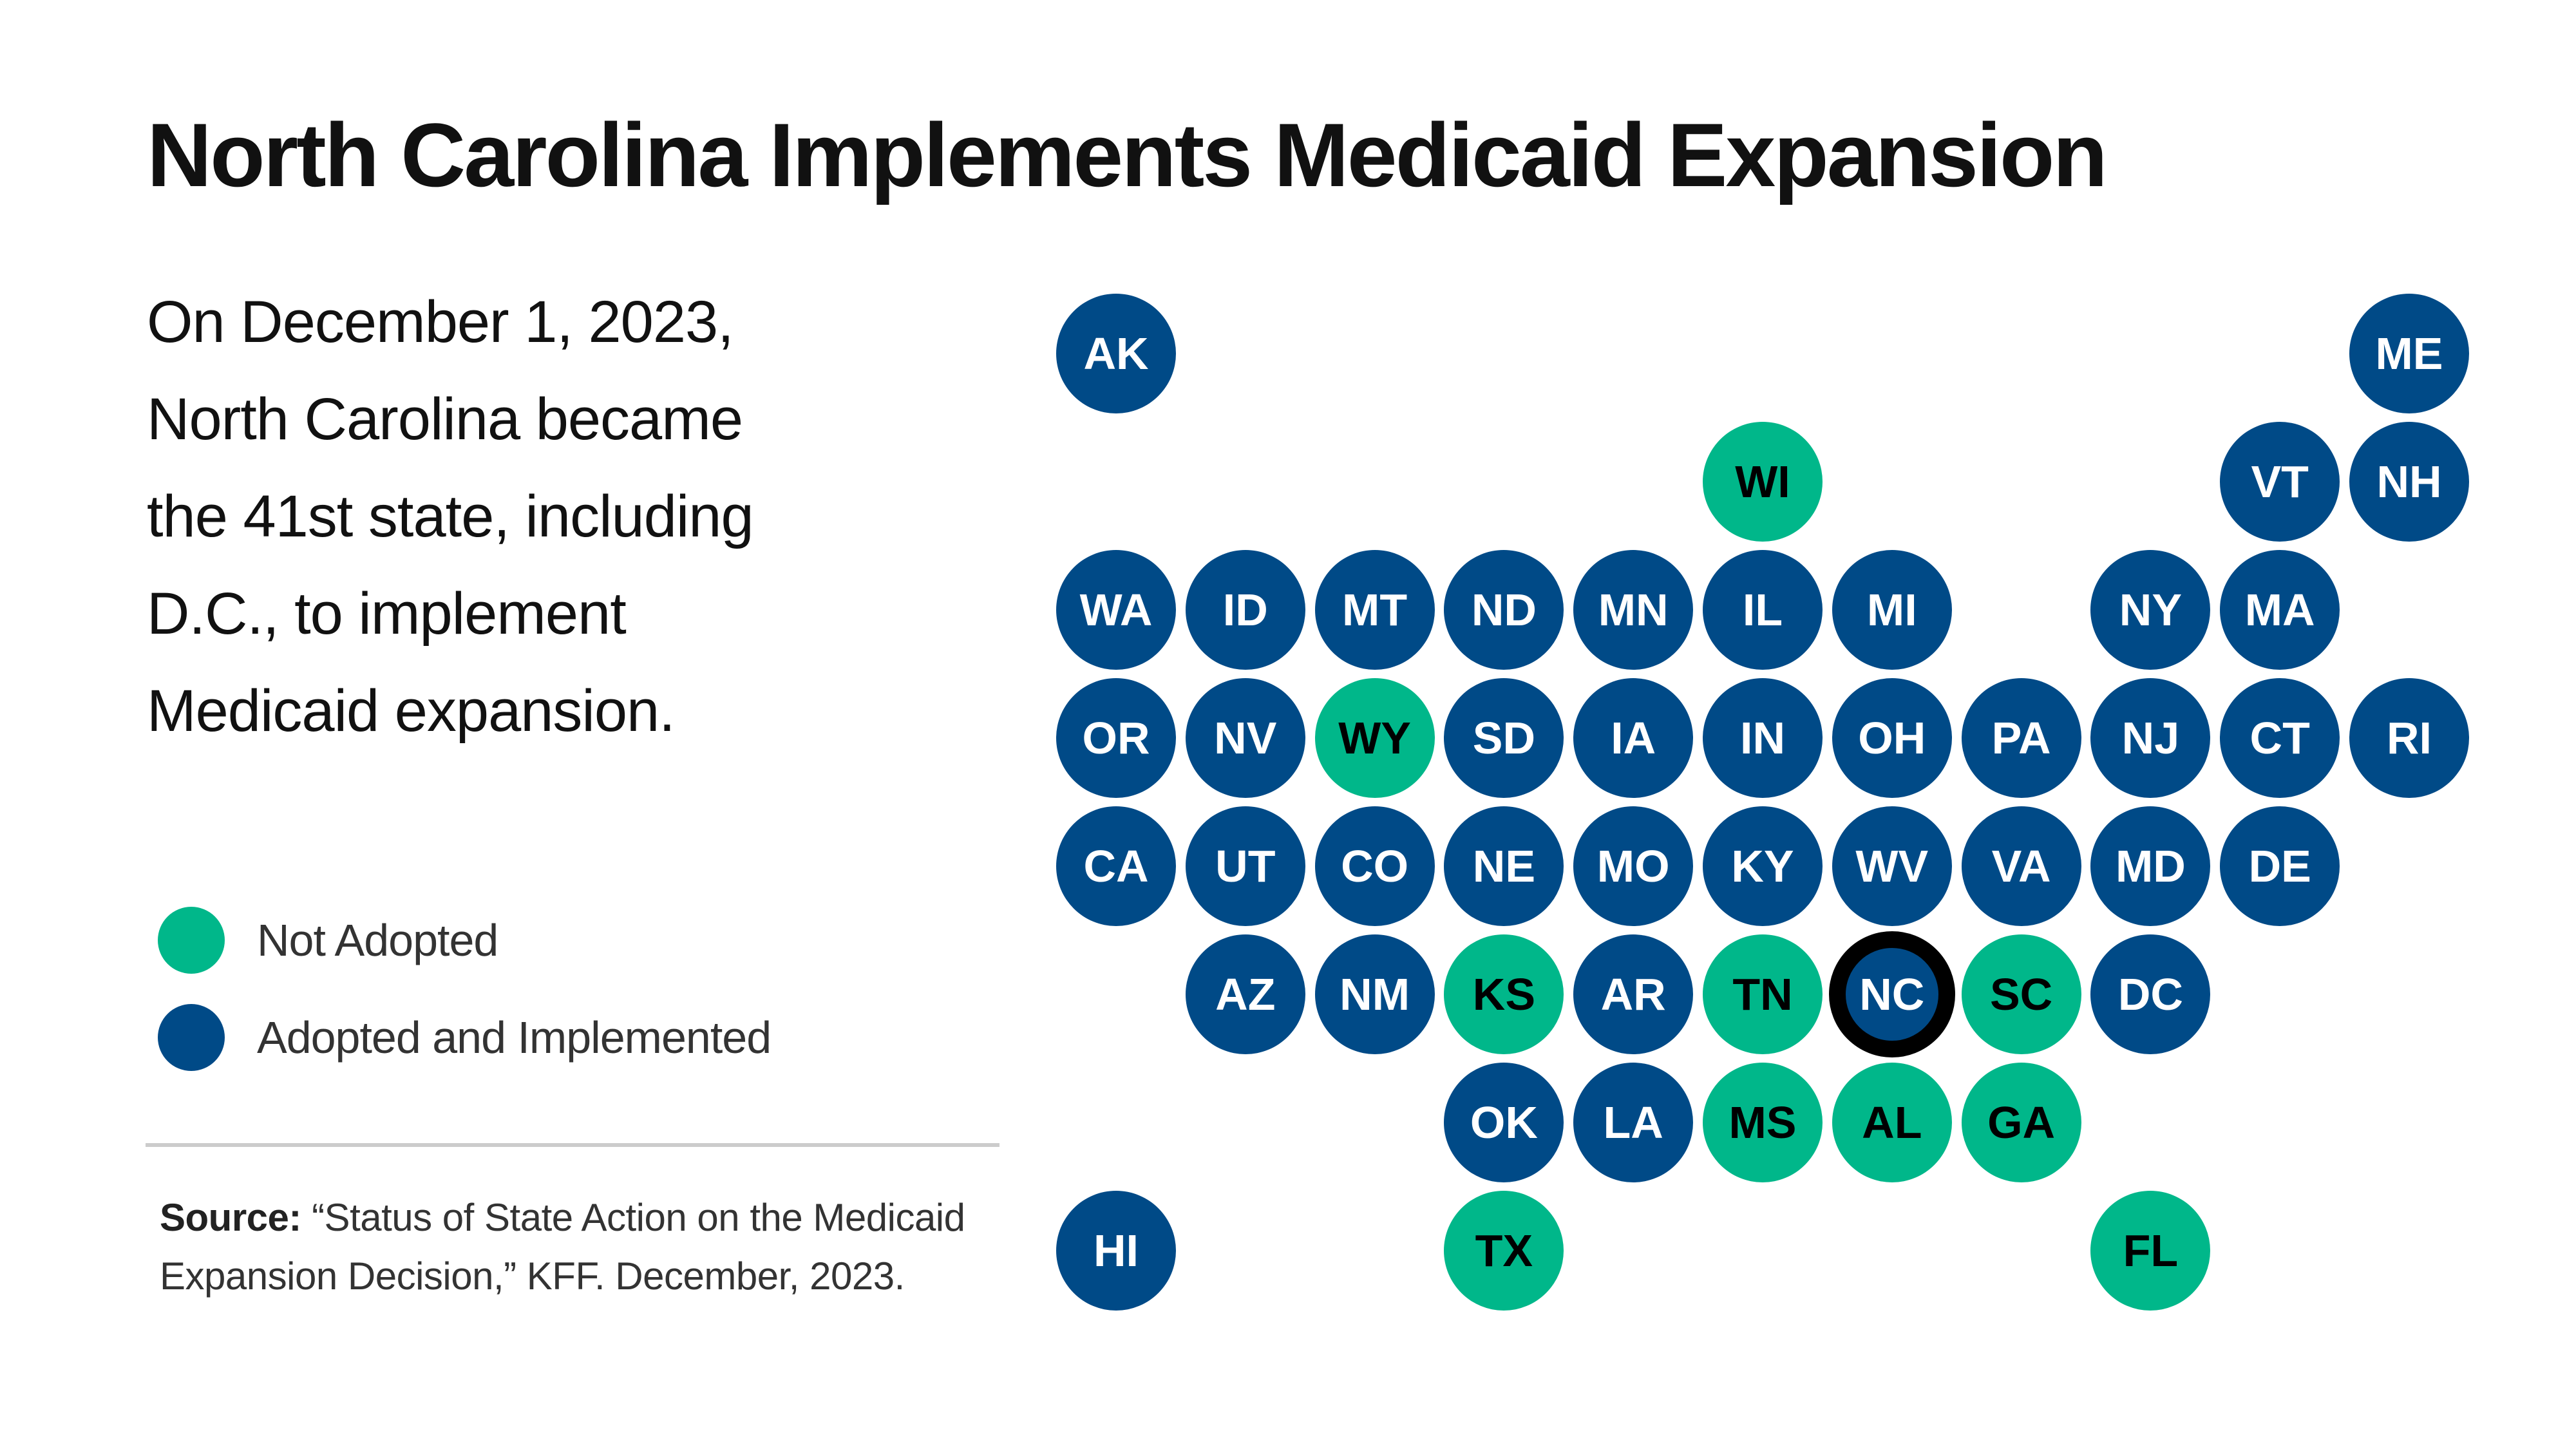 The image size is (2576, 1449). What do you see at coordinates (1634, 1123) in the screenshot?
I see `state-la: LA` at bounding box center [1634, 1123].